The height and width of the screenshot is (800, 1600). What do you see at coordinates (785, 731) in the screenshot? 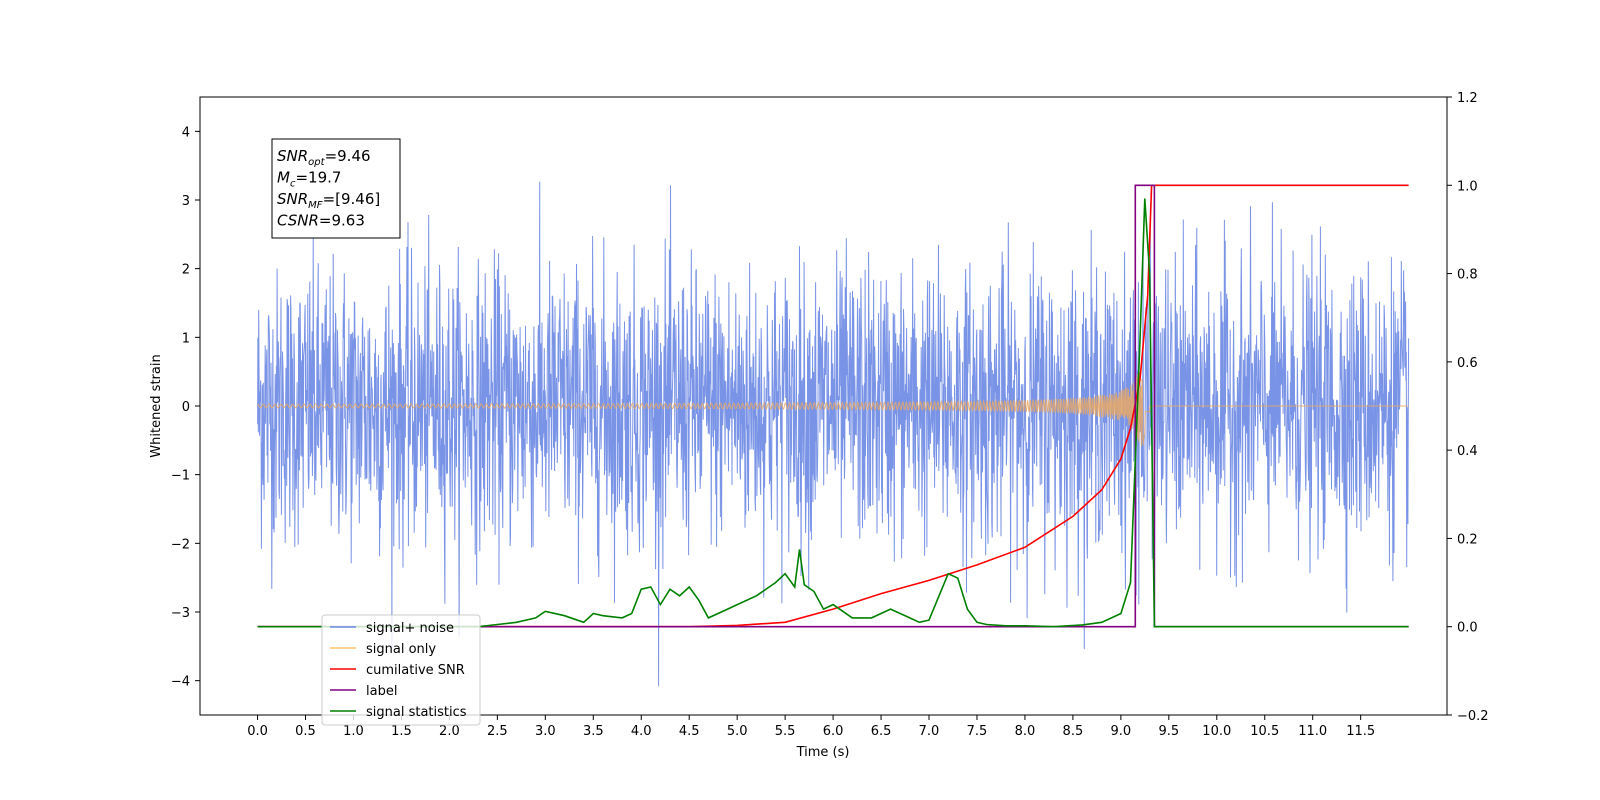
I see `x-tick-label: 5.5` at bounding box center [785, 731].